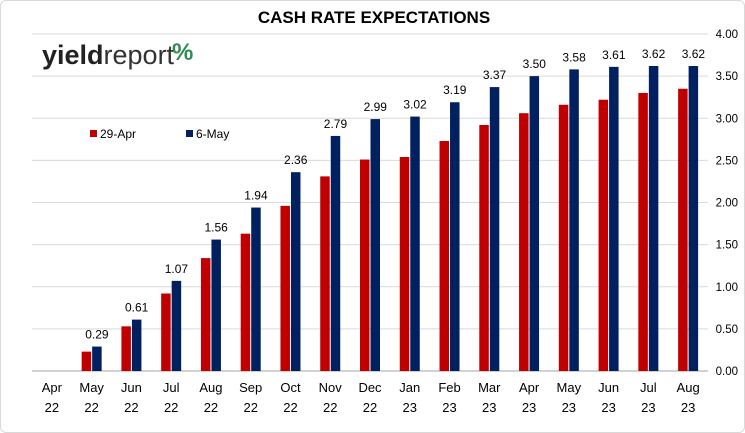 The height and width of the screenshot is (433, 745). I want to click on x-tick-label-month: Aug, so click(688, 387).